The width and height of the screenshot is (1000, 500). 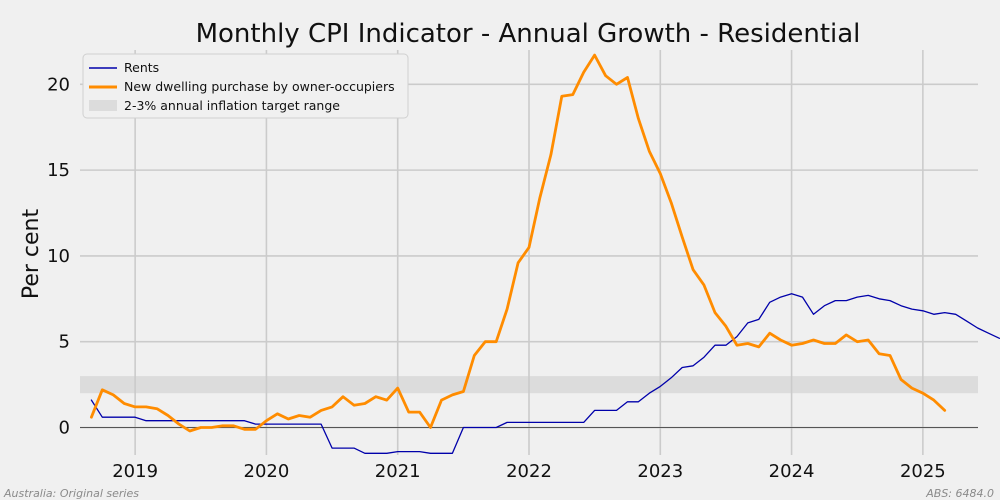 I want to click on y-tick-label: 15, so click(x=58, y=170).